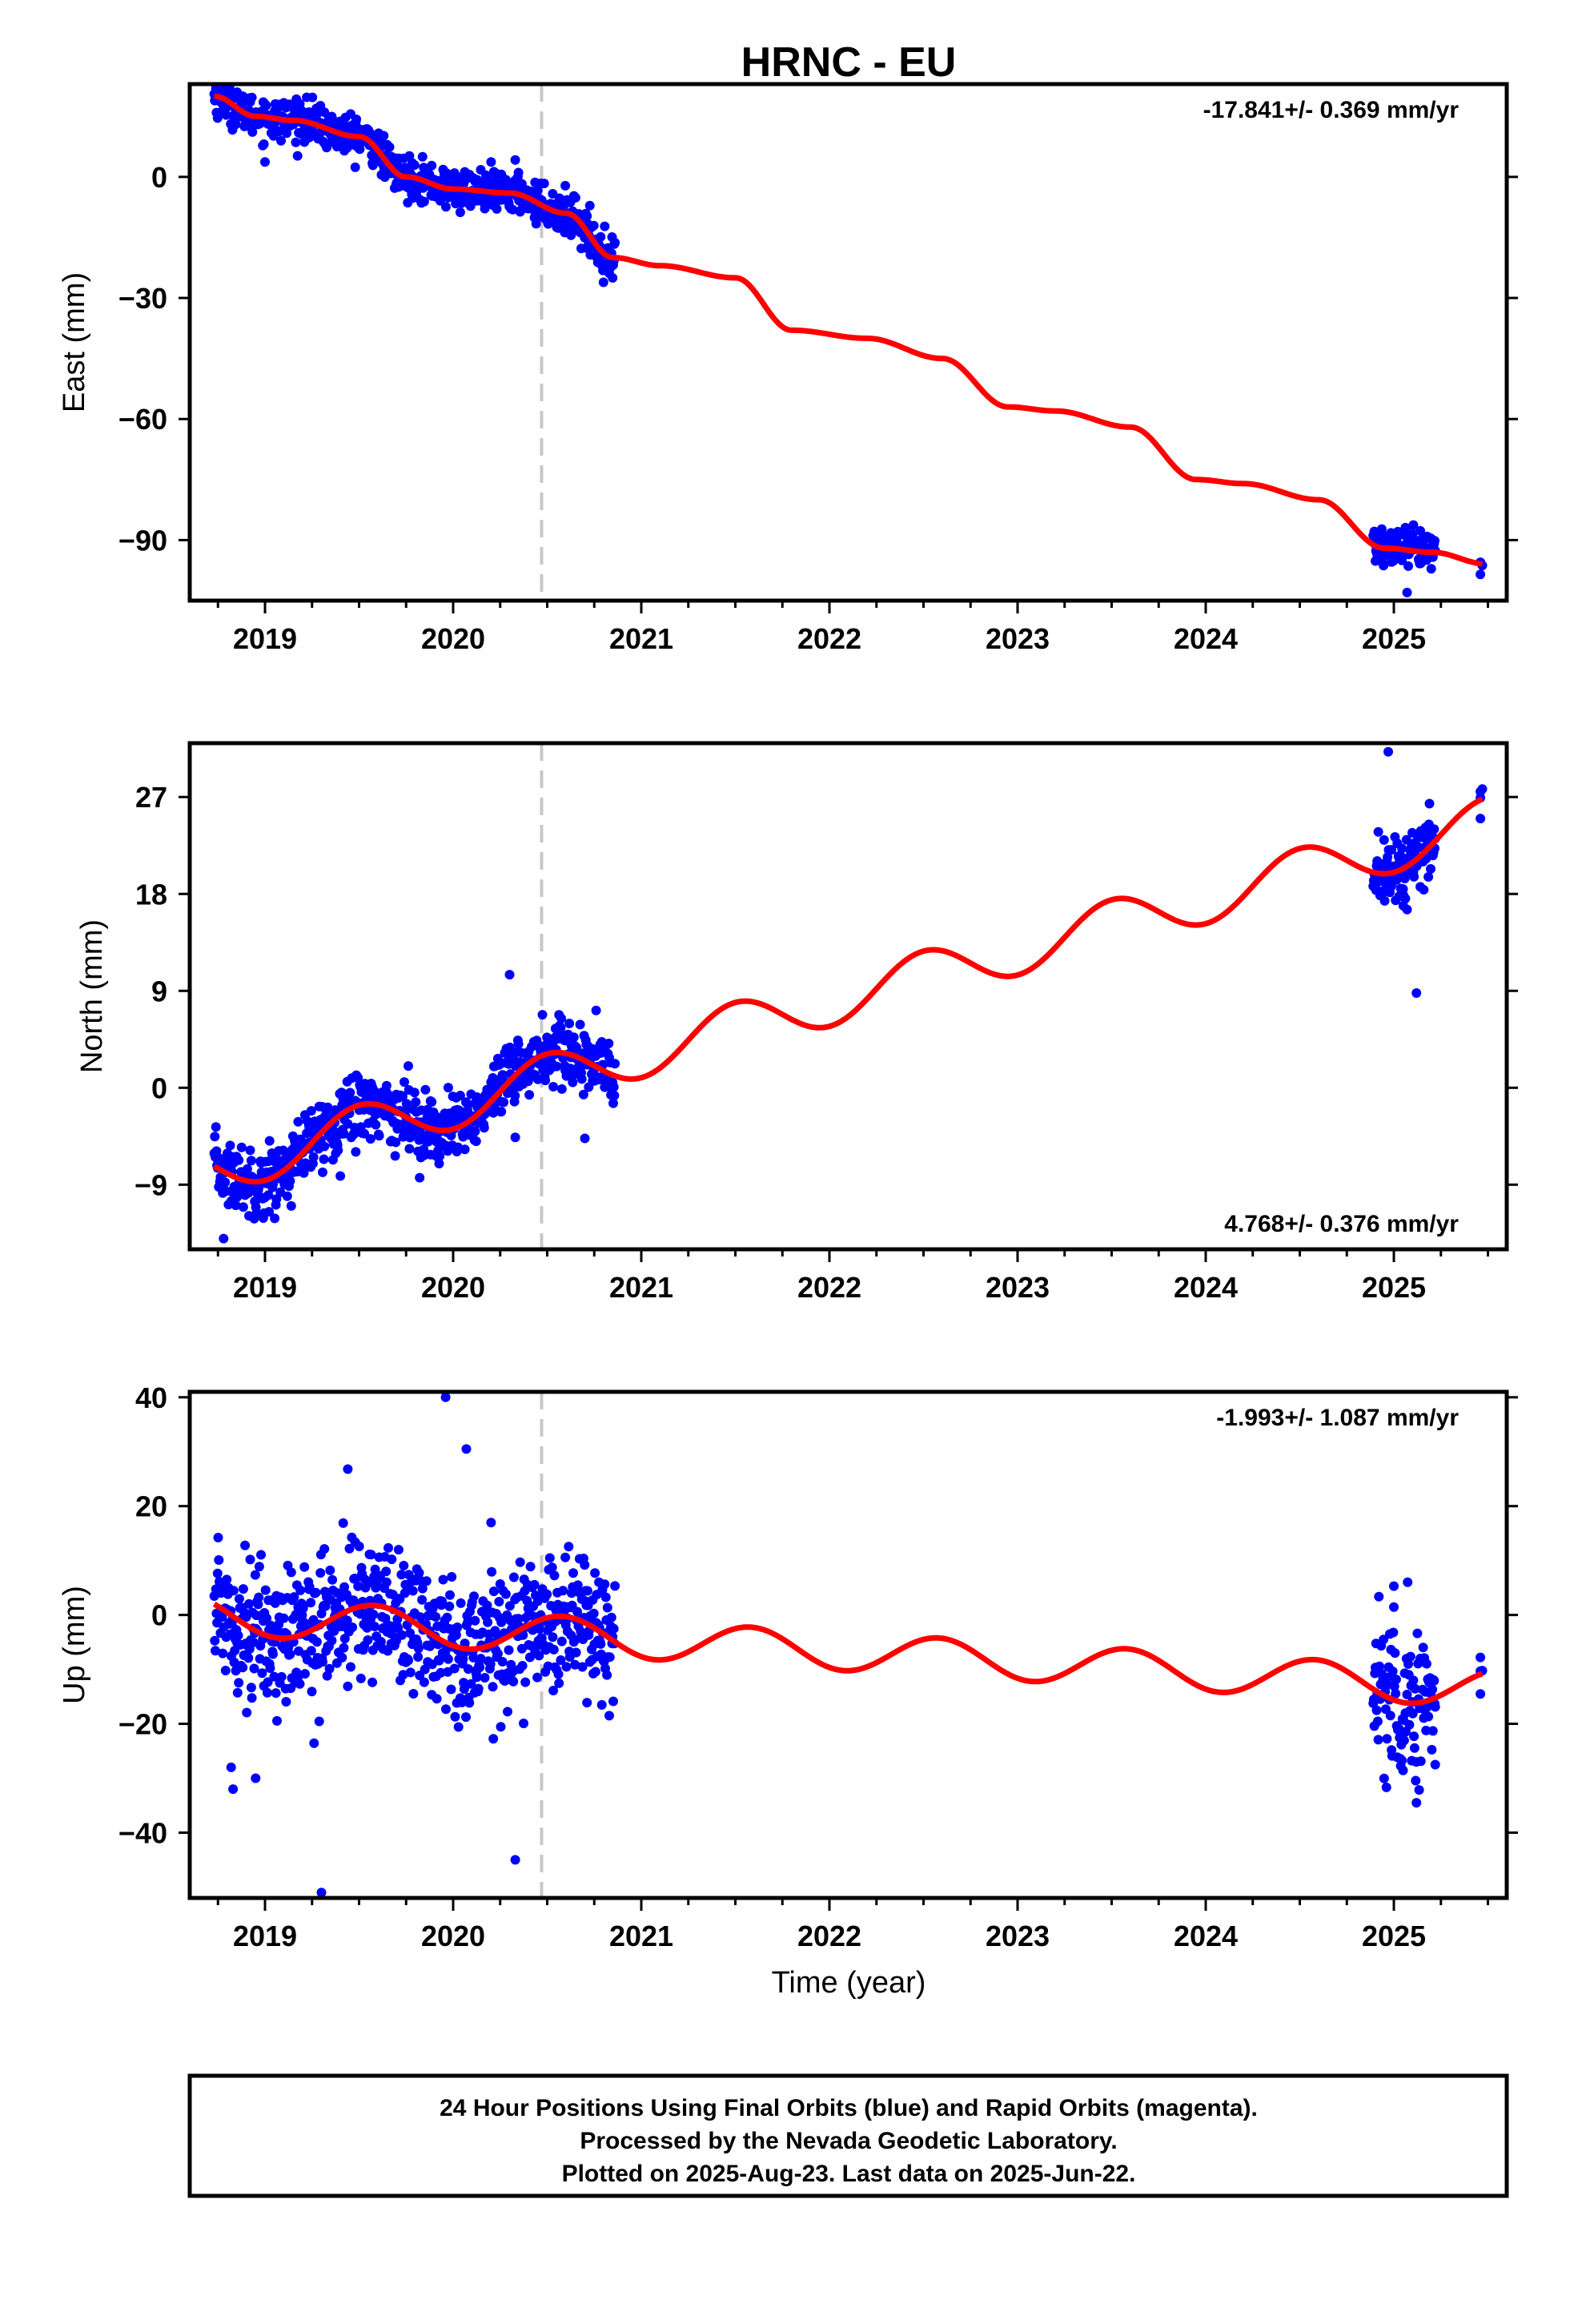  I want to click on x-tick-label: 2021, so click(641, 1287).